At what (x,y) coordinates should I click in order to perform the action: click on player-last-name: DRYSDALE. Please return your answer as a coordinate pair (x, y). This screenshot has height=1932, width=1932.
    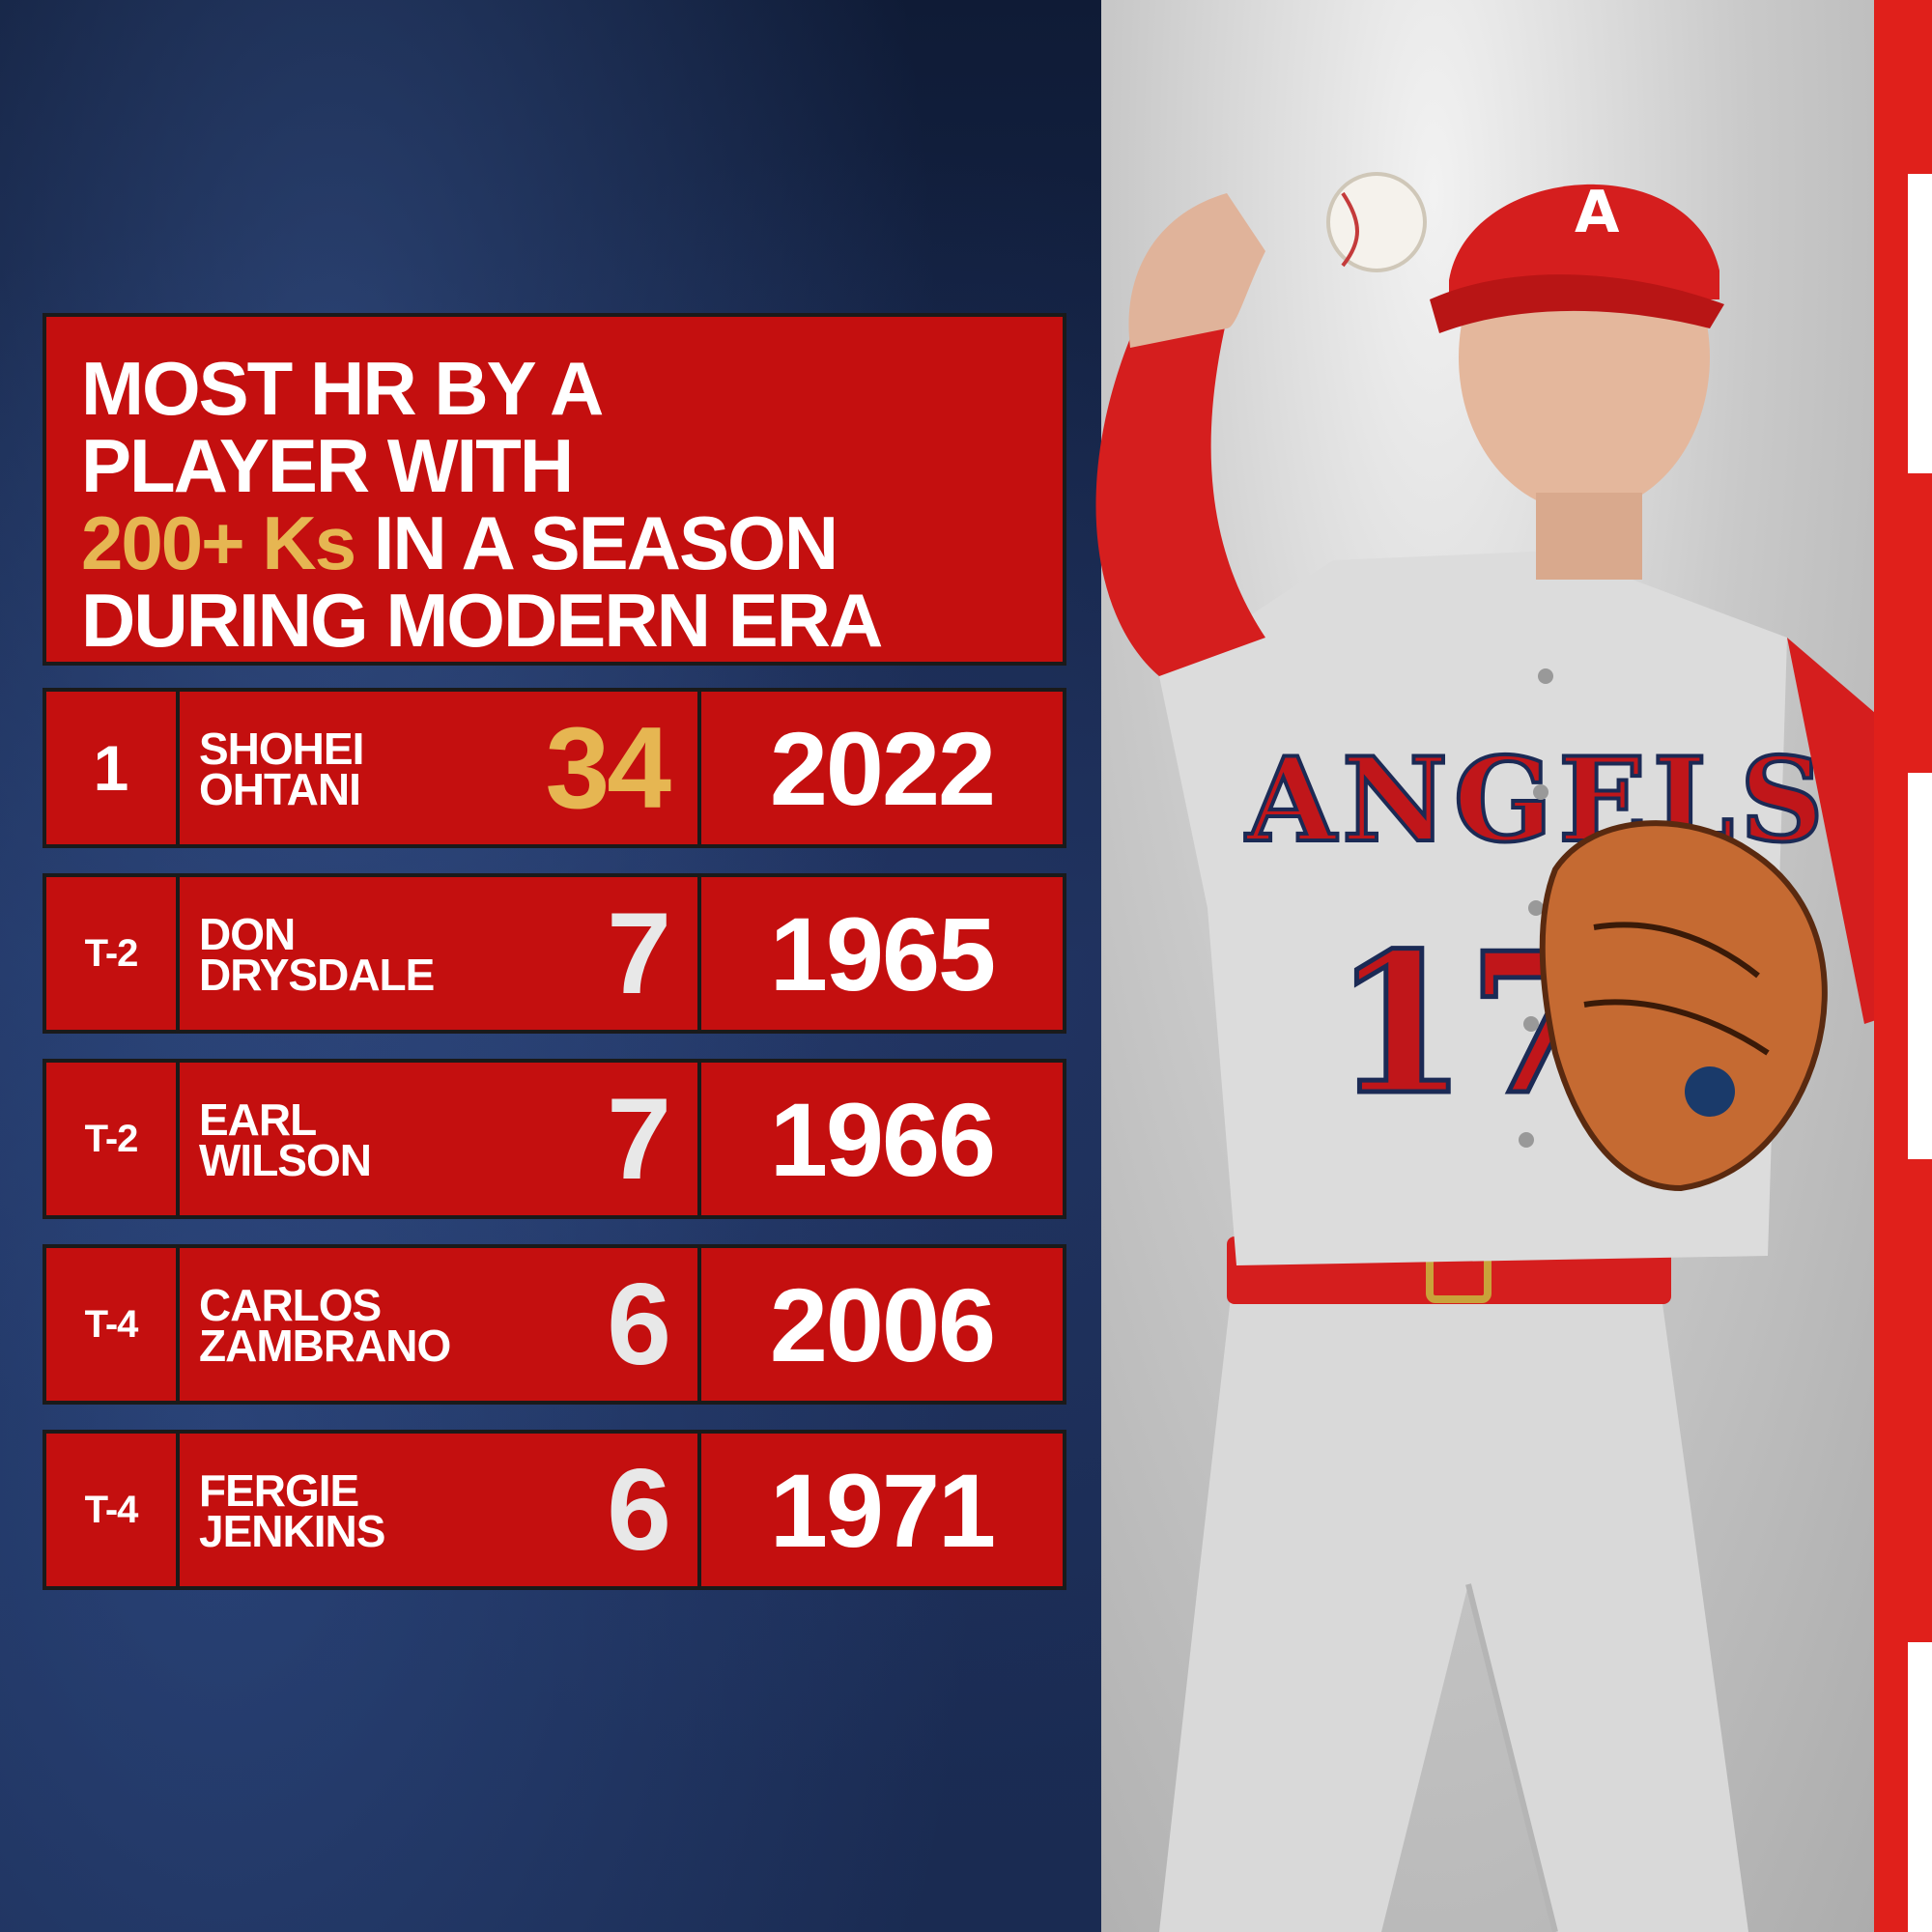
    Looking at the image, I should click on (317, 975).